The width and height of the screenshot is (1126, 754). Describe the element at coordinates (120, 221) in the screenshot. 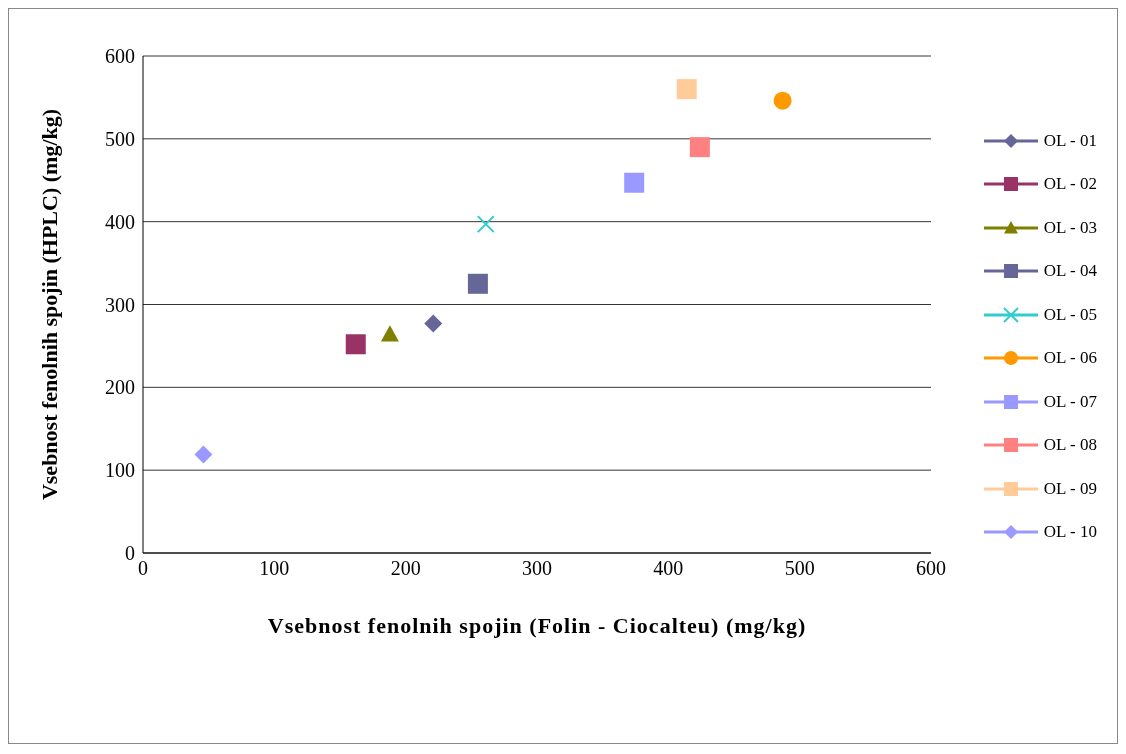

I see `y-tick-label: 400` at that location.